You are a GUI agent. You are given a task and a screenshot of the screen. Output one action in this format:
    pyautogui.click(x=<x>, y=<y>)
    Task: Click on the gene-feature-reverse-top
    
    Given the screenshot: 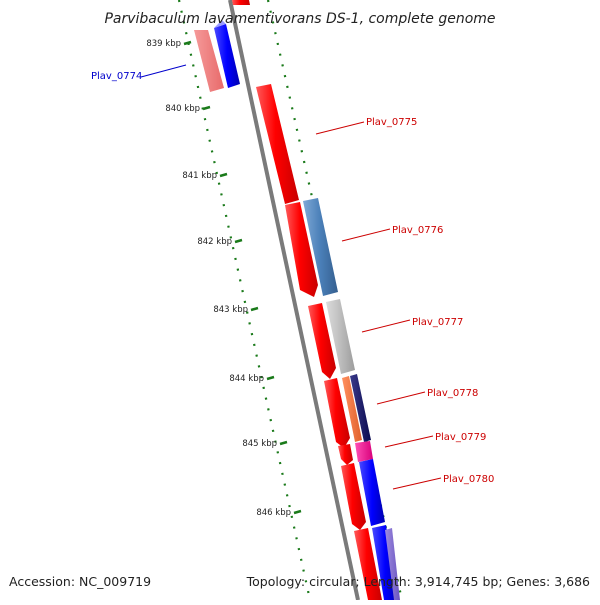 What is the action you would take?
    pyautogui.click(x=241, y=2)
    